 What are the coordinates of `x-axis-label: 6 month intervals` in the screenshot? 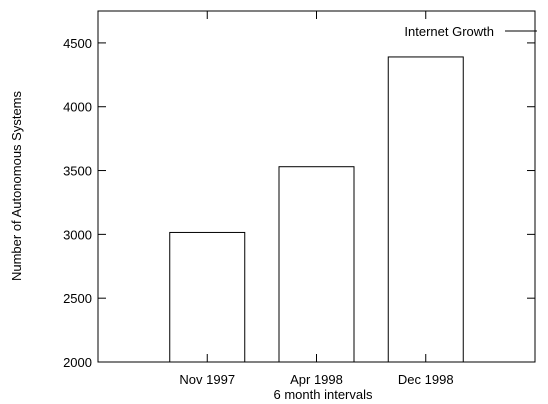 It's located at (323, 394).